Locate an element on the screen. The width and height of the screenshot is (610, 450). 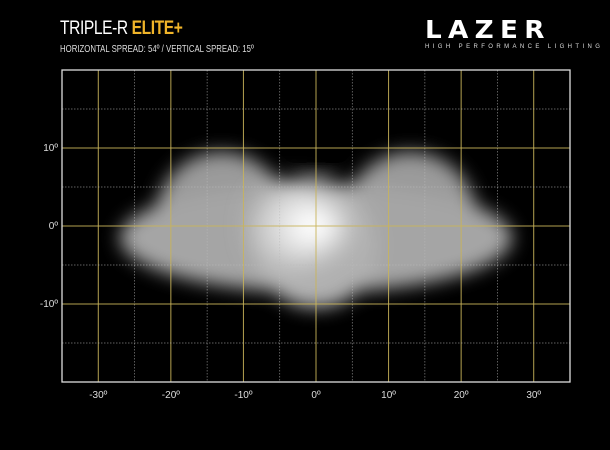
lazer-logo: LAZER HIGH PERFORMANCE LIGHTING is located at coordinates (514, 33).